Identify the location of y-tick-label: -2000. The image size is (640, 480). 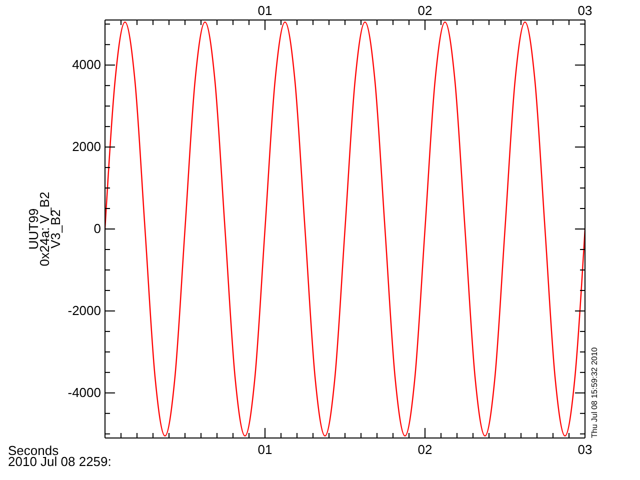
(84, 310).